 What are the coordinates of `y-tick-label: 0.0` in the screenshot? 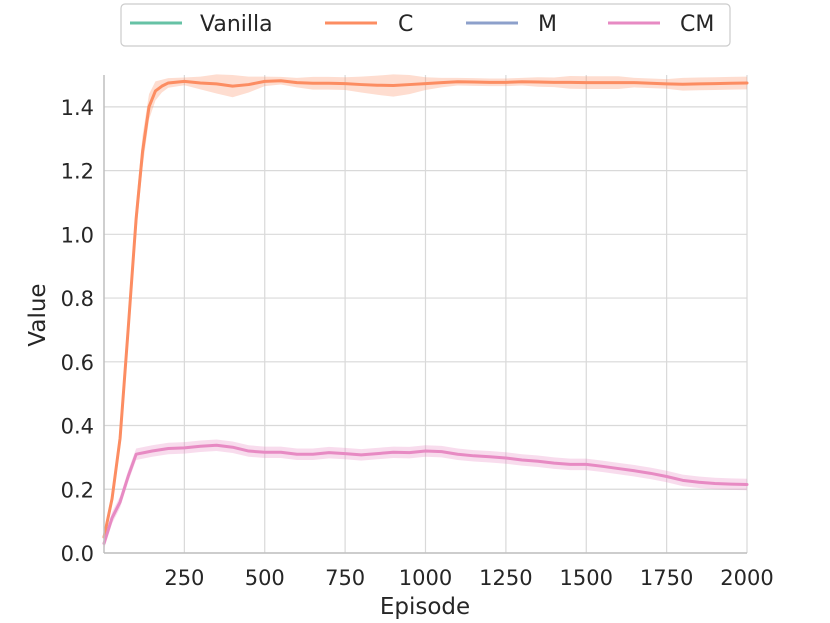 It's located at (77, 554).